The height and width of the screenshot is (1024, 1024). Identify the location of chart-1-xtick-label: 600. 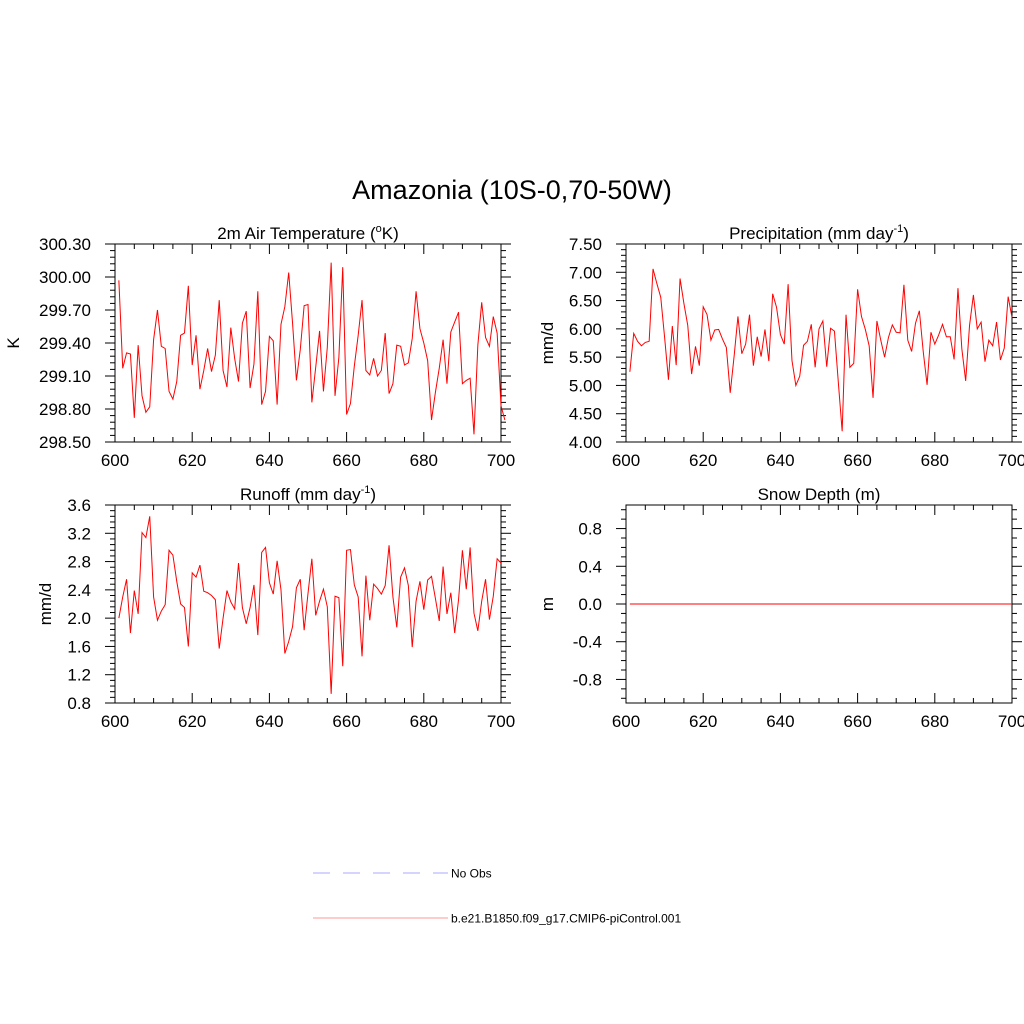
(115, 460).